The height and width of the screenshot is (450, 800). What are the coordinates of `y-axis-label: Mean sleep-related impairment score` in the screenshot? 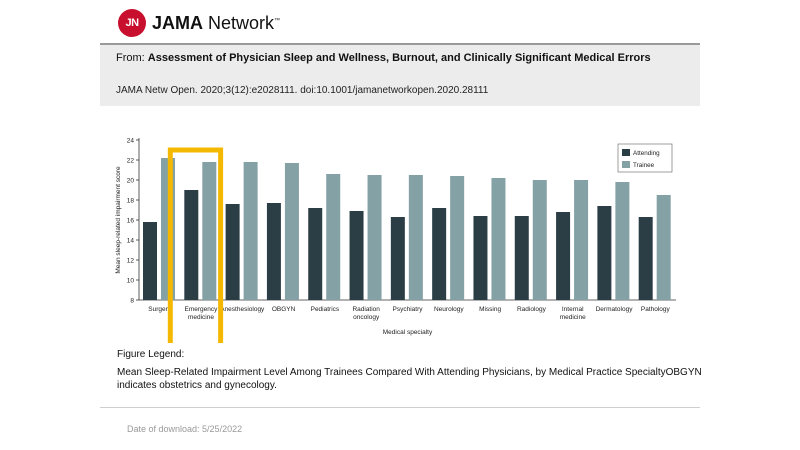 It's located at (118, 220).